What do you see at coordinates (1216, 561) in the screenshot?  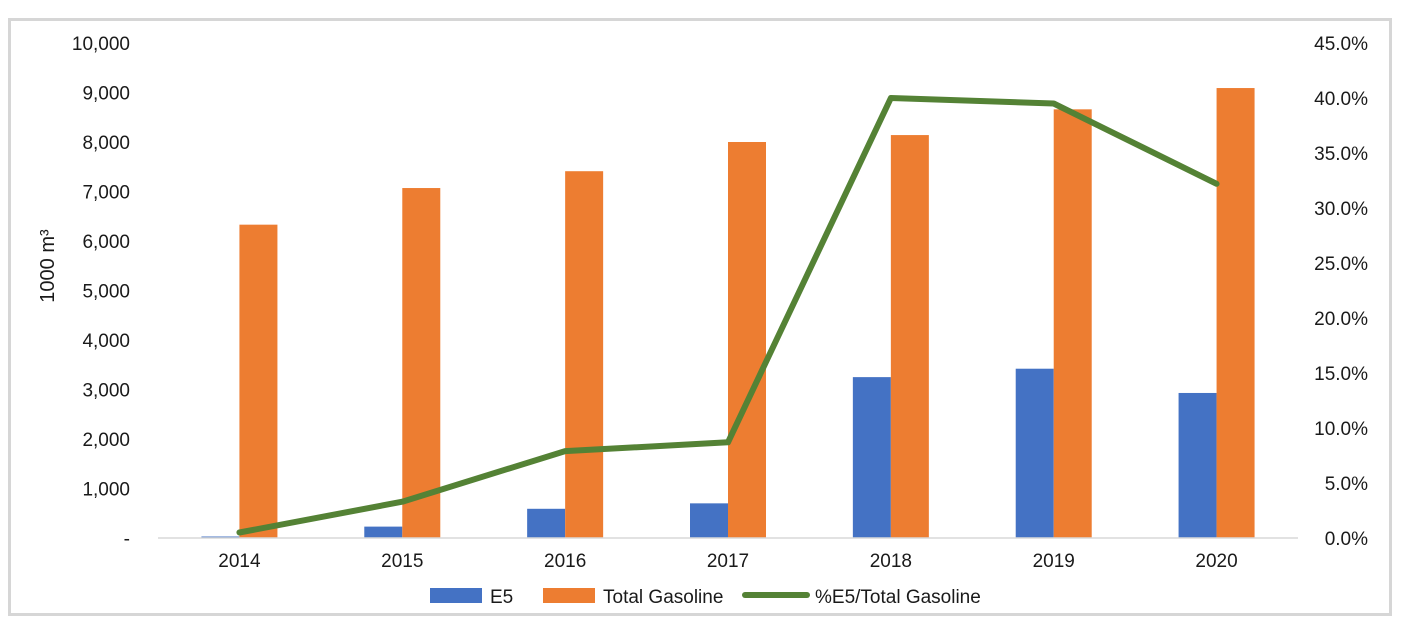 I see `x-tick-label: 2020` at bounding box center [1216, 561].